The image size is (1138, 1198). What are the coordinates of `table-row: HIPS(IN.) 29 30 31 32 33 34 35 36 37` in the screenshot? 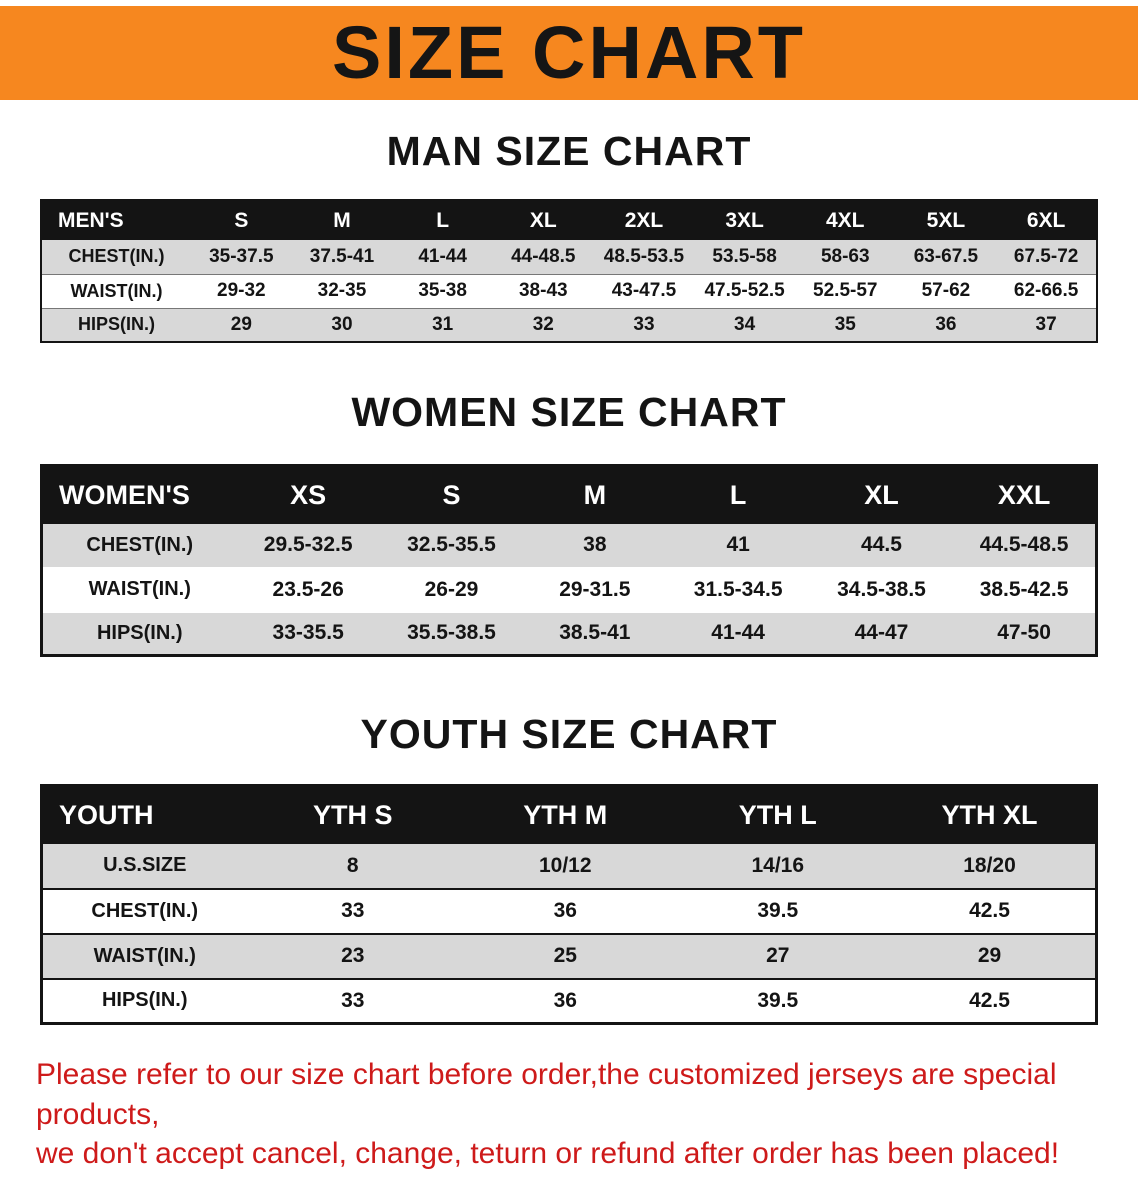 It's located at (569, 325).